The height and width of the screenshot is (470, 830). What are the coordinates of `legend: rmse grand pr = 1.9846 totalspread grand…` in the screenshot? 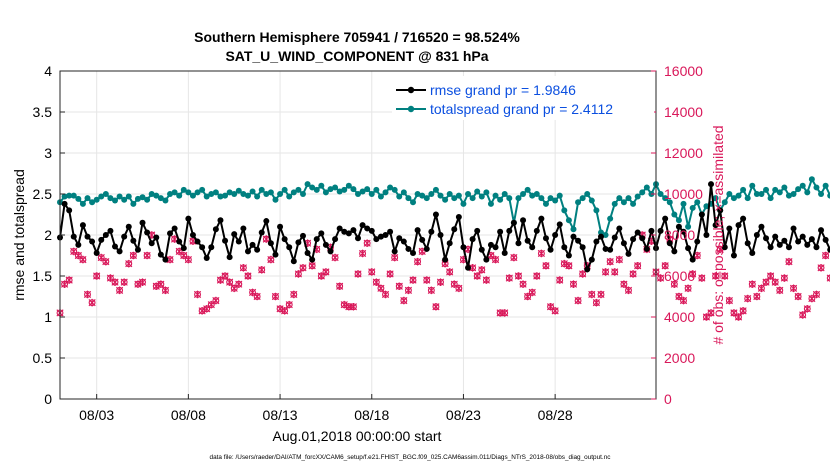 It's located at (523, 98).